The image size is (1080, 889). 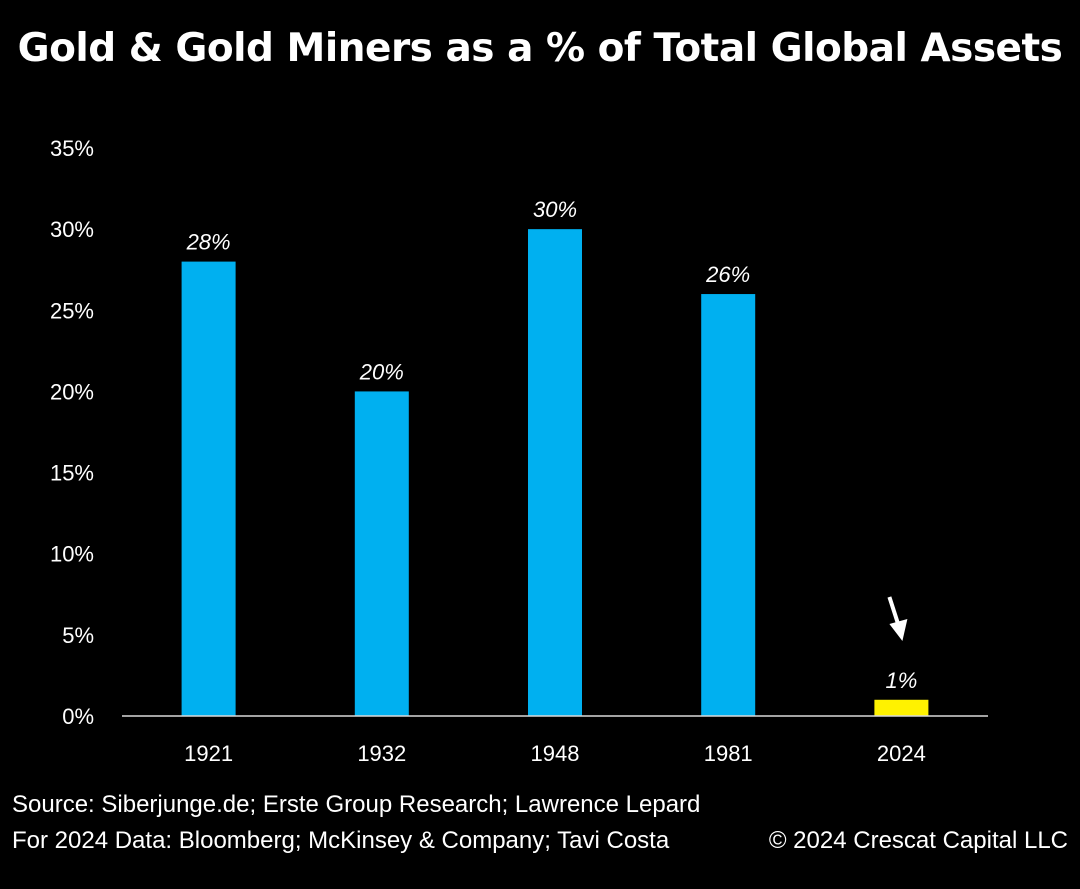 What do you see at coordinates (208, 753) in the screenshot?
I see `x-tick-label: 1921` at bounding box center [208, 753].